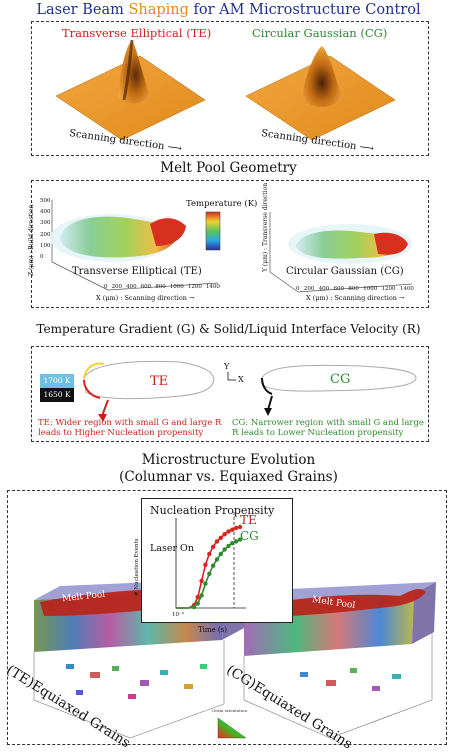 This screenshot has height=752, width=457. Describe the element at coordinates (45, 212) in the screenshot. I see `z-tick: 400` at that location.